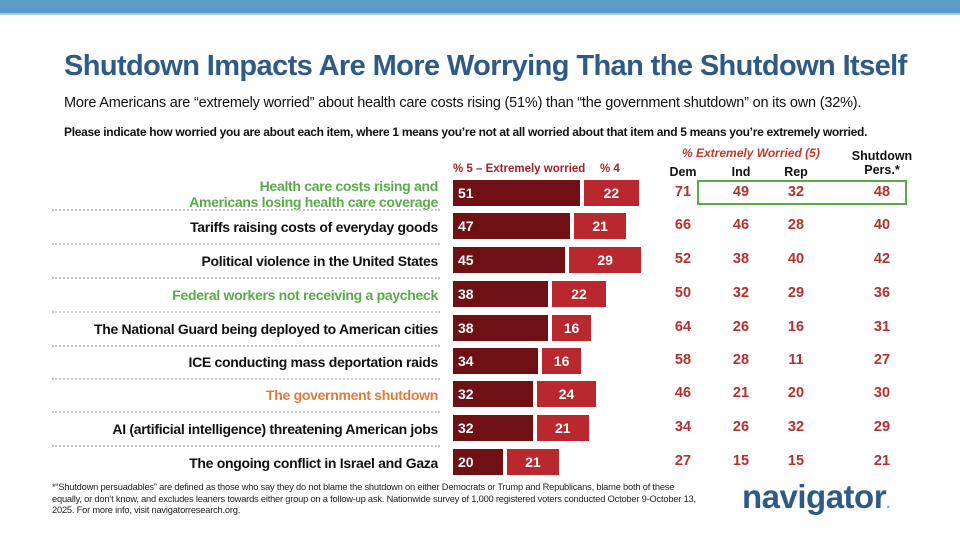  I want to click on table-cell: 38, so click(741, 259).